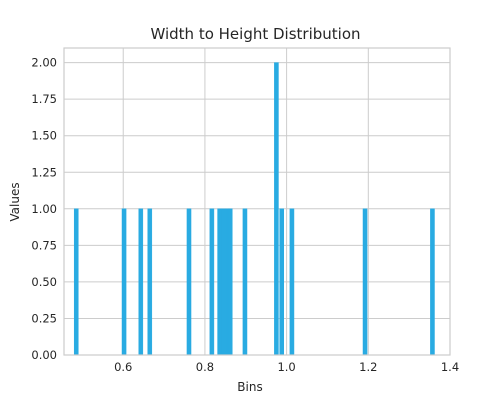 The height and width of the screenshot is (400, 500). What do you see at coordinates (450, 367) in the screenshot?
I see `x-tick-label: 1.4` at bounding box center [450, 367].